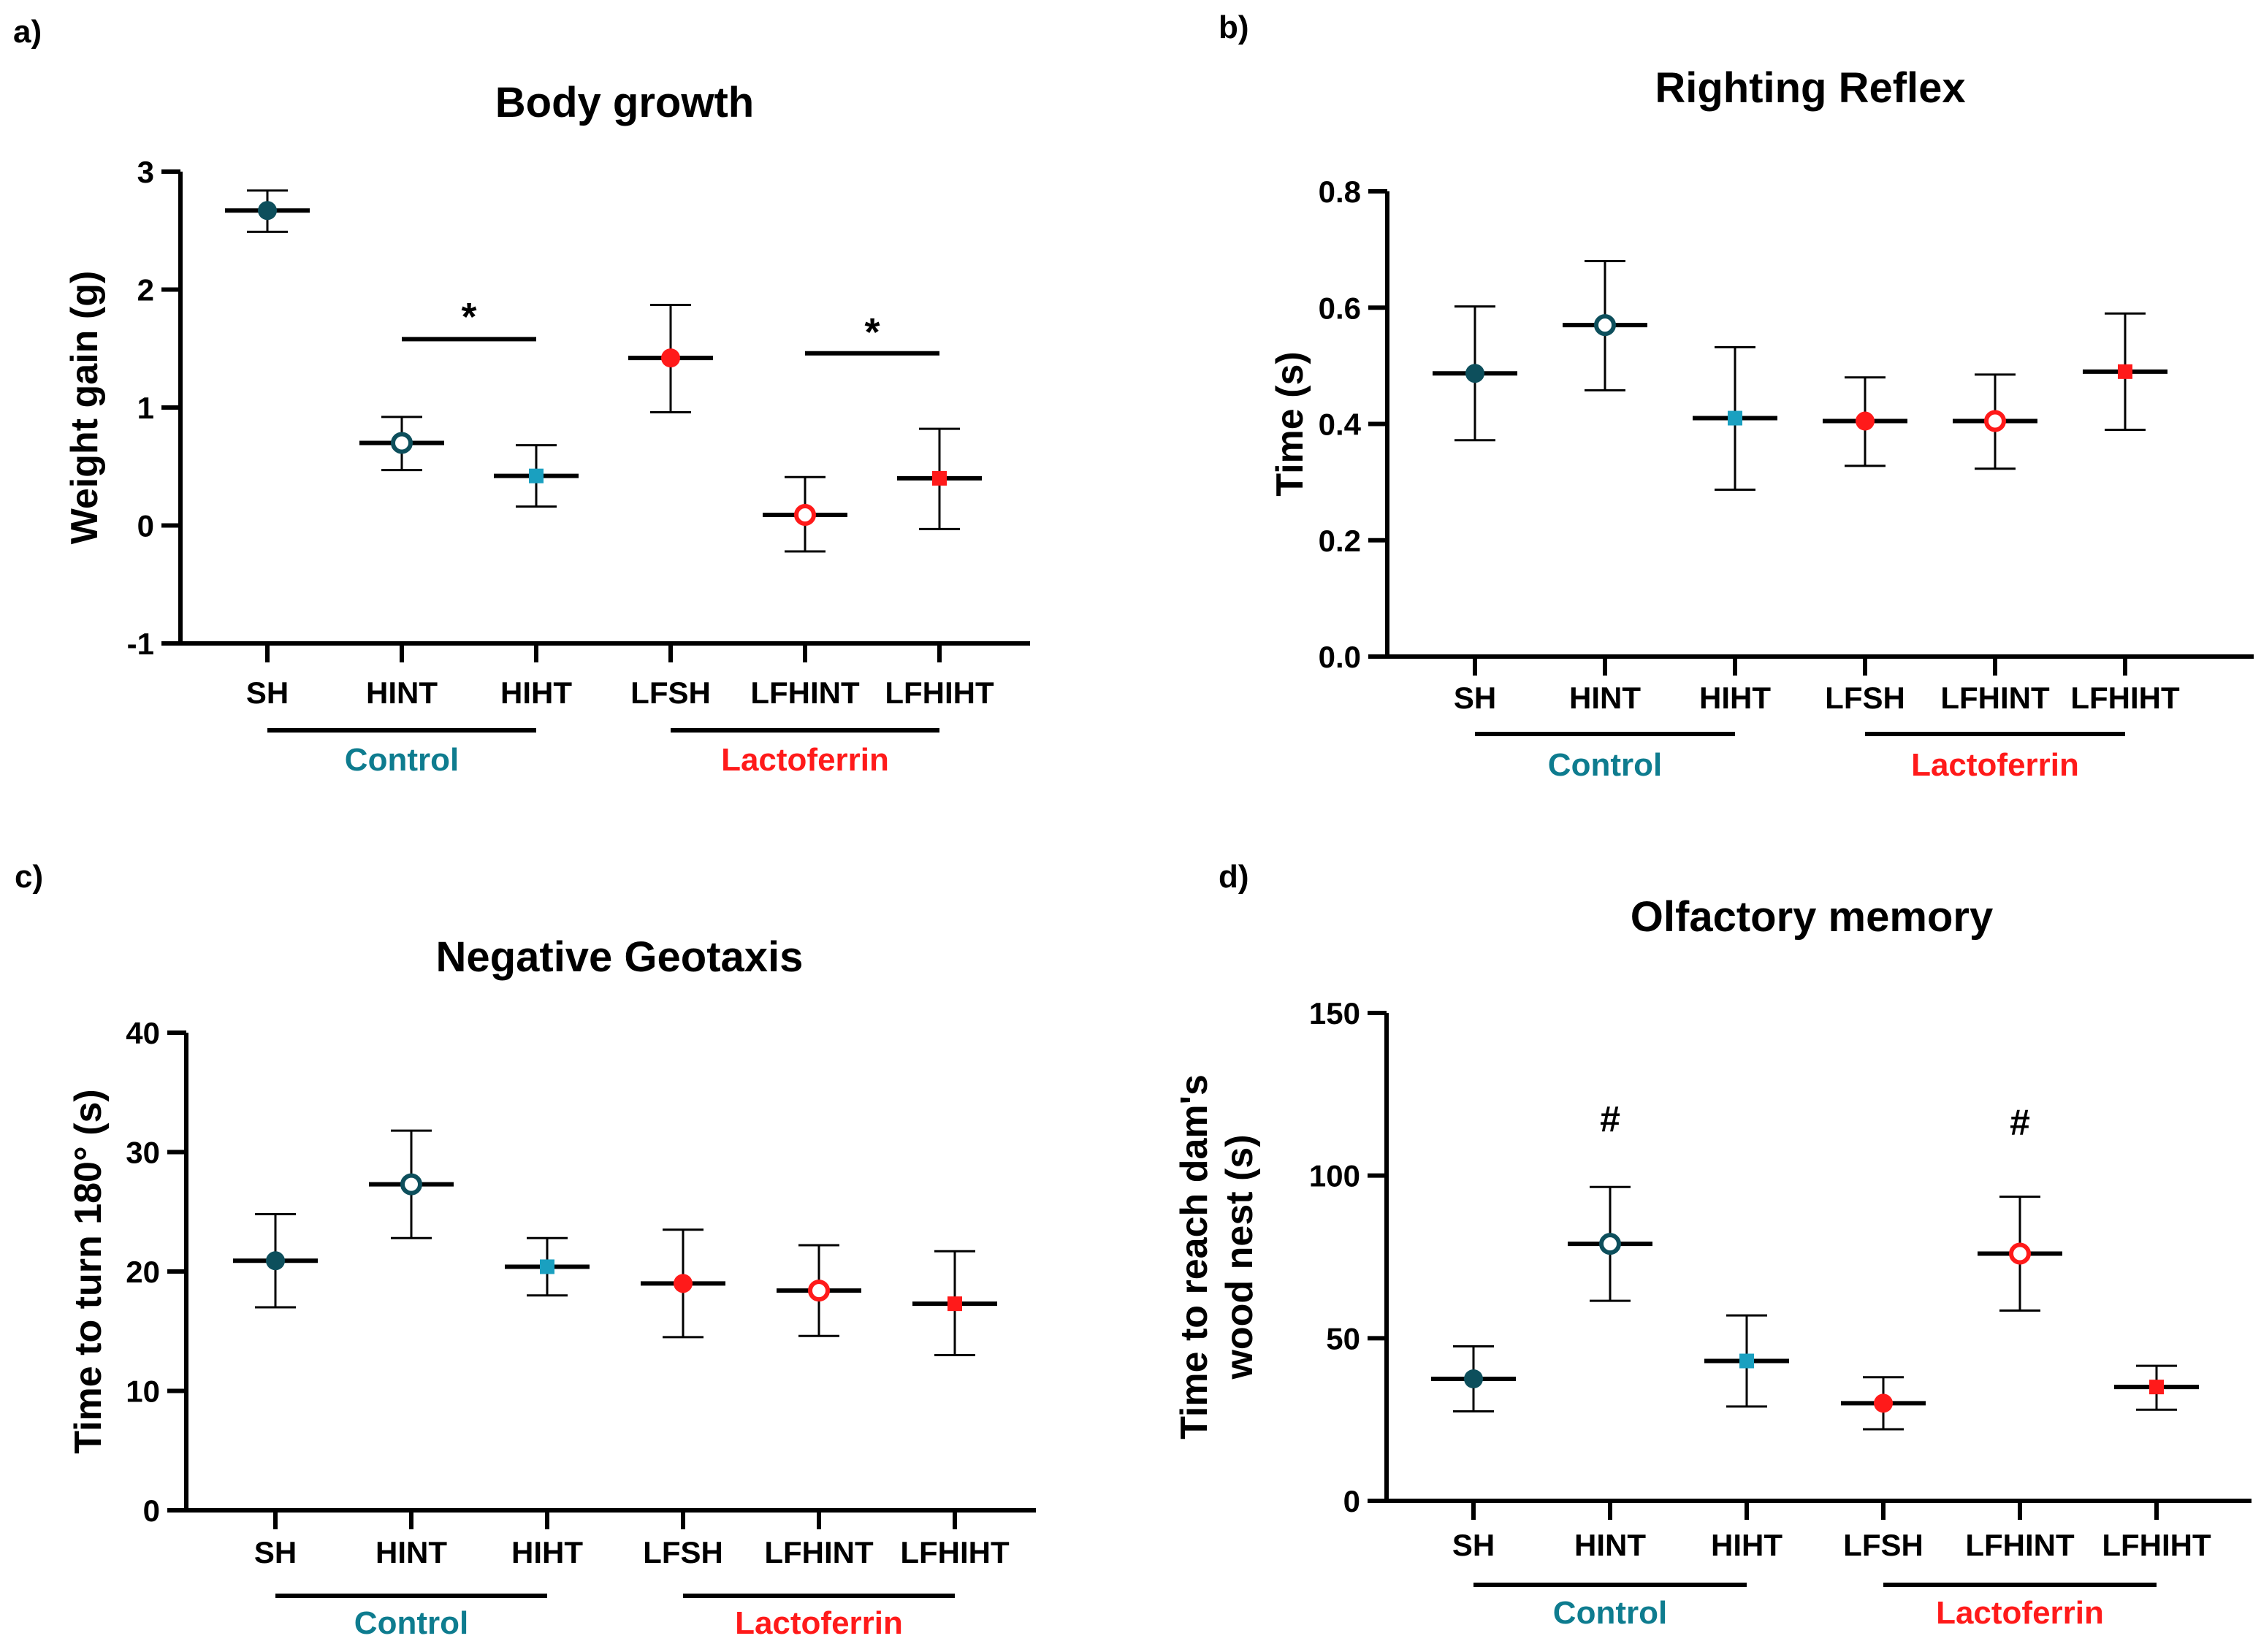 This screenshot has width=2261, height=1652. I want to click on panel-label: a), so click(27, 32).